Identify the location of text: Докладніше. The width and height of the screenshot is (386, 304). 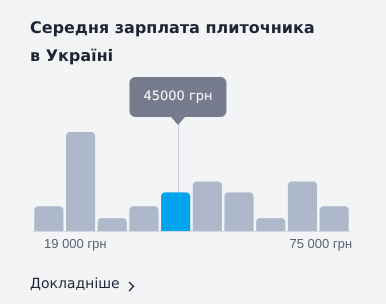
(75, 284).